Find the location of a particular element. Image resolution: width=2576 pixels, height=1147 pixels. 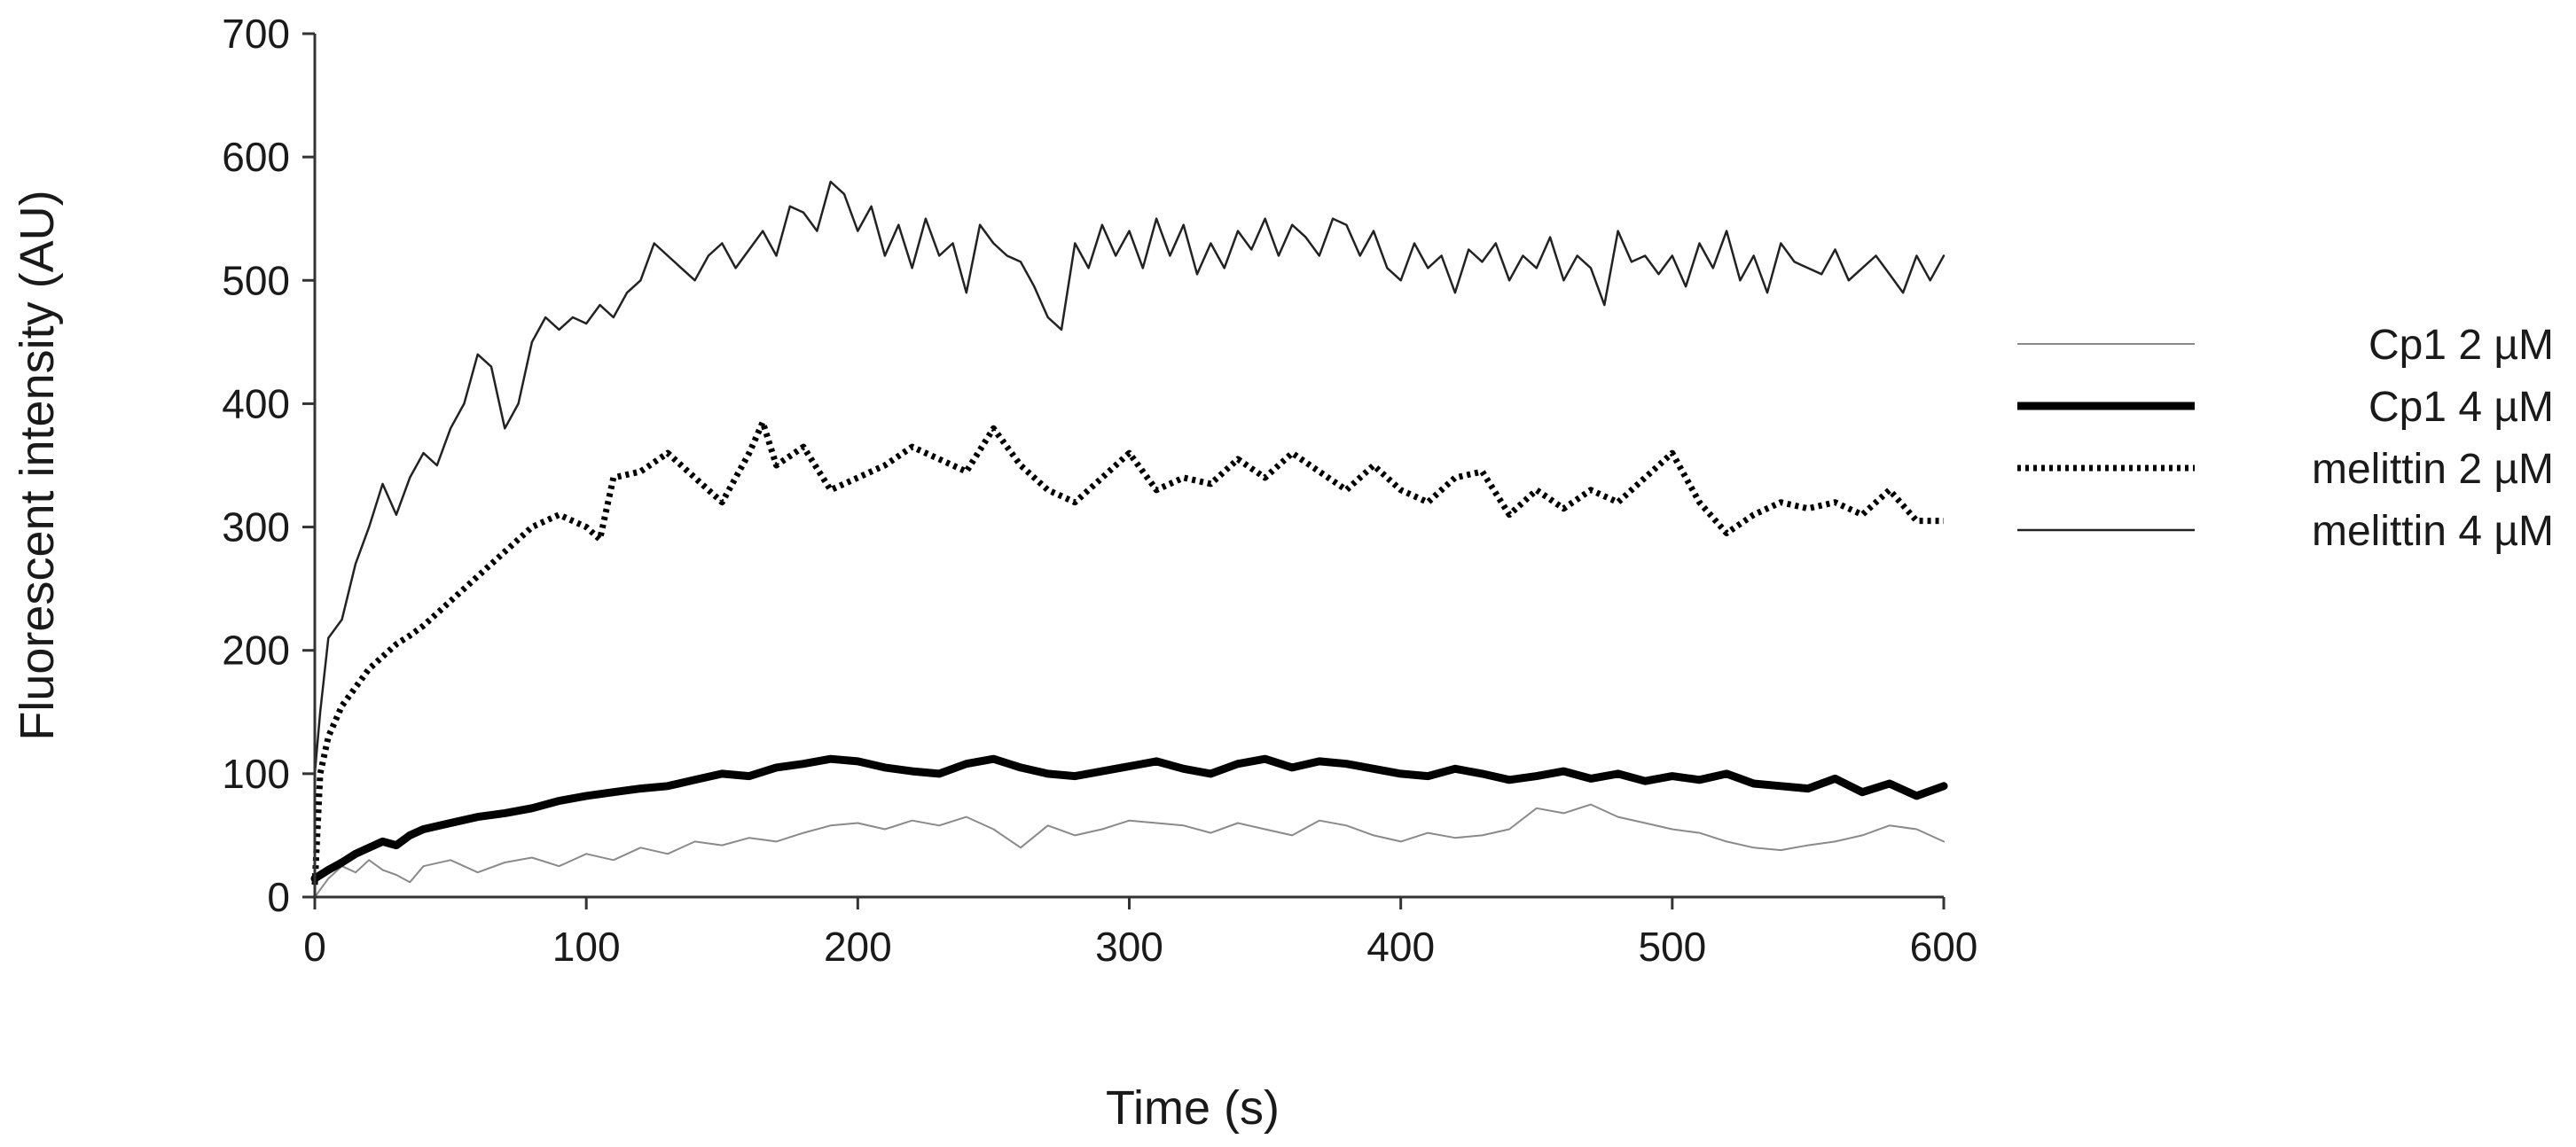

y-tick-label: 0 is located at coordinates (278, 897).